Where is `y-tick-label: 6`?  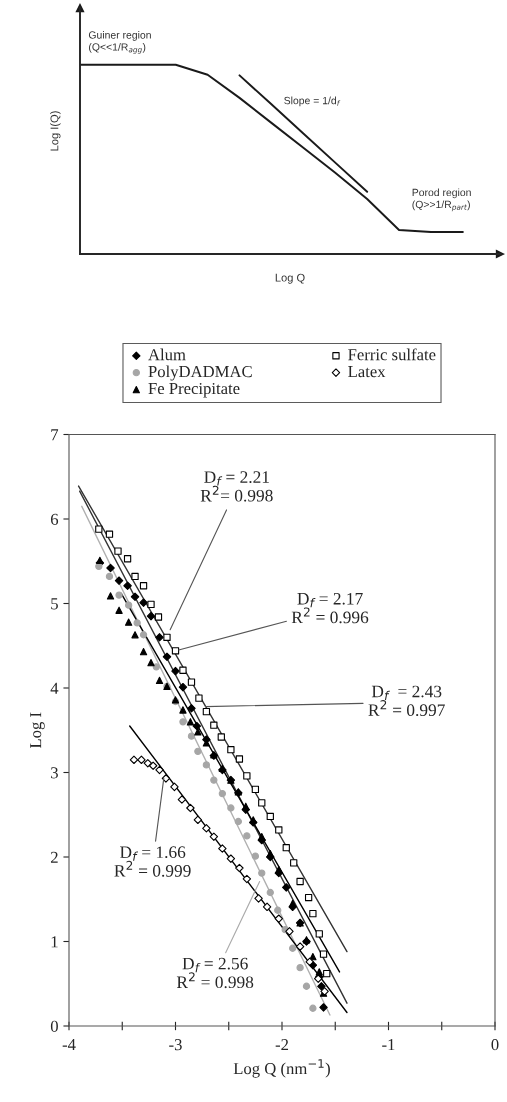 y-tick-label: 6 is located at coordinates (54, 519).